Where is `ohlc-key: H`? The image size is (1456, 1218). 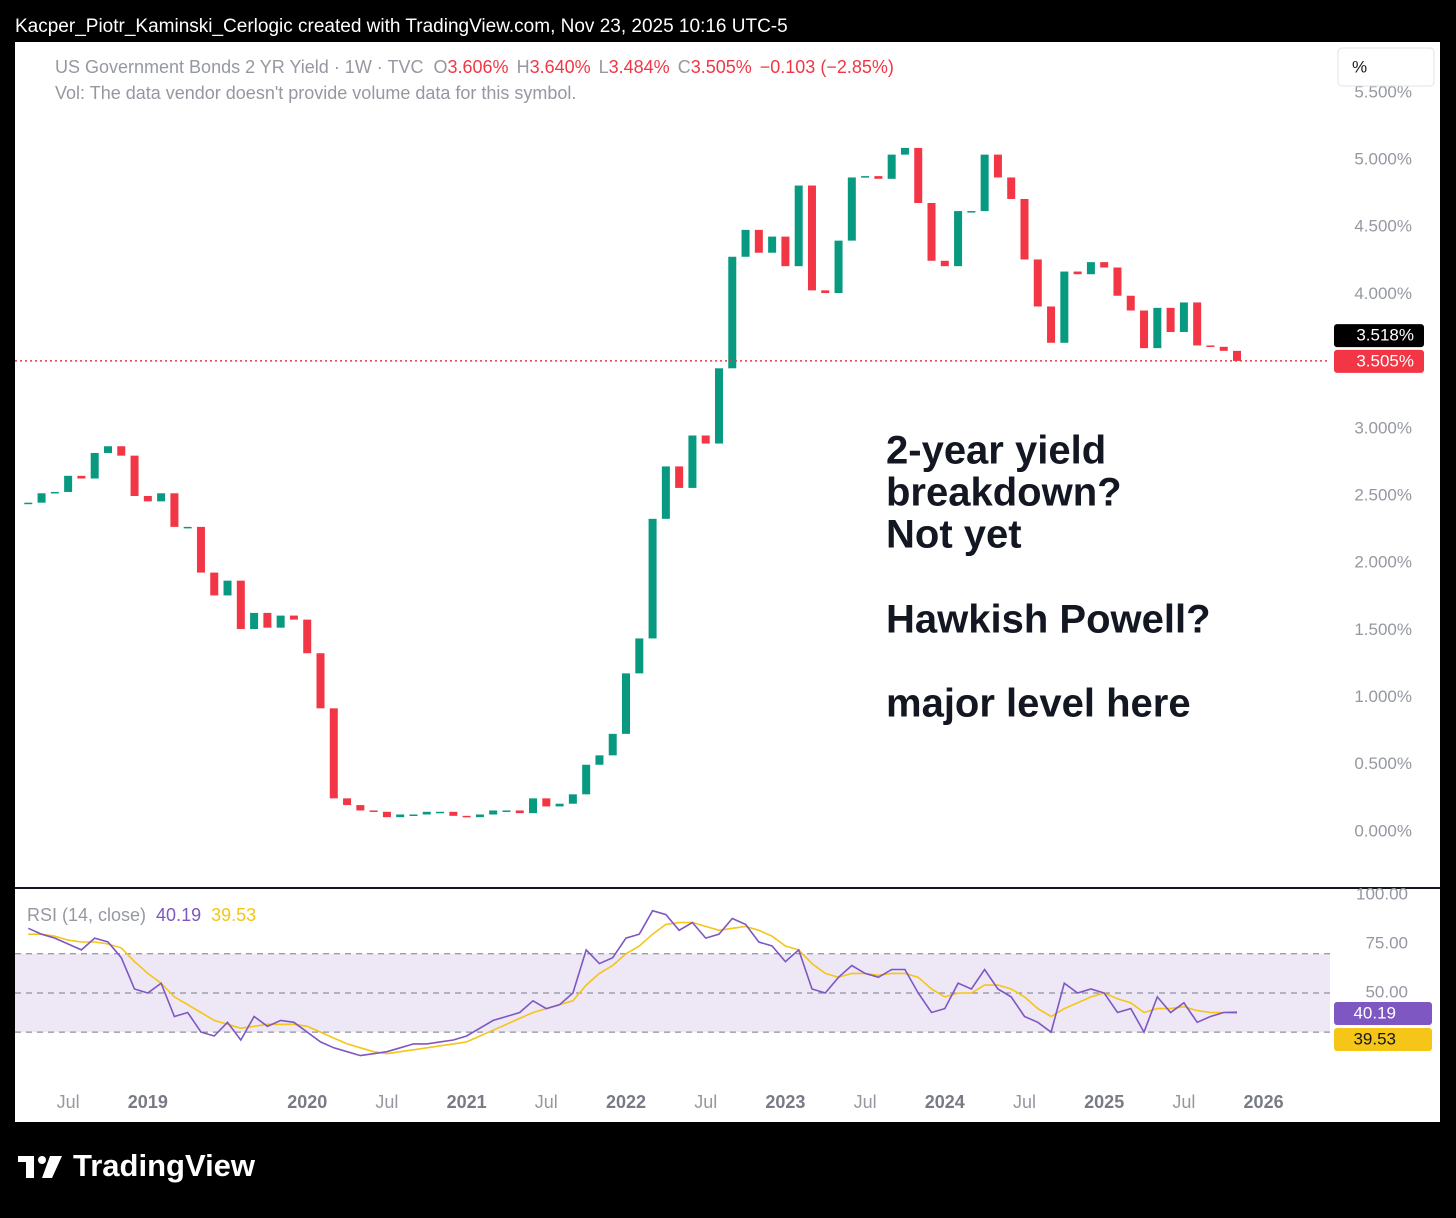 ohlc-key: H is located at coordinates (523, 67).